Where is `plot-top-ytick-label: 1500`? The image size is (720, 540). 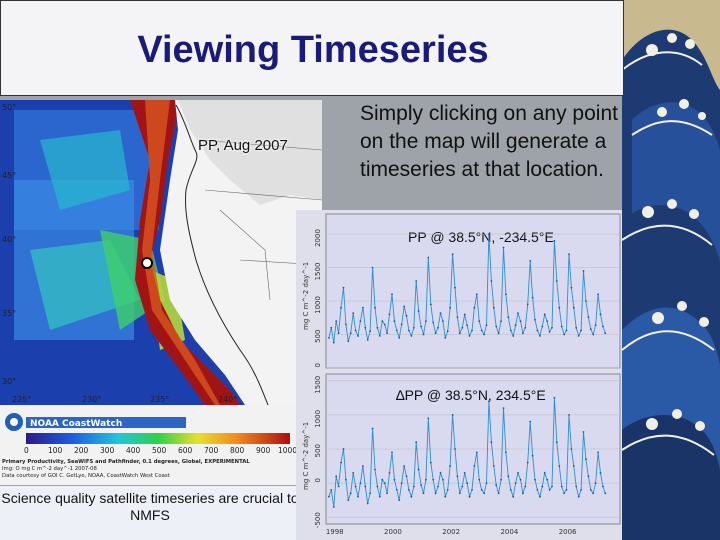
plot-top-ytick-label: 1500 is located at coordinates (318, 272).